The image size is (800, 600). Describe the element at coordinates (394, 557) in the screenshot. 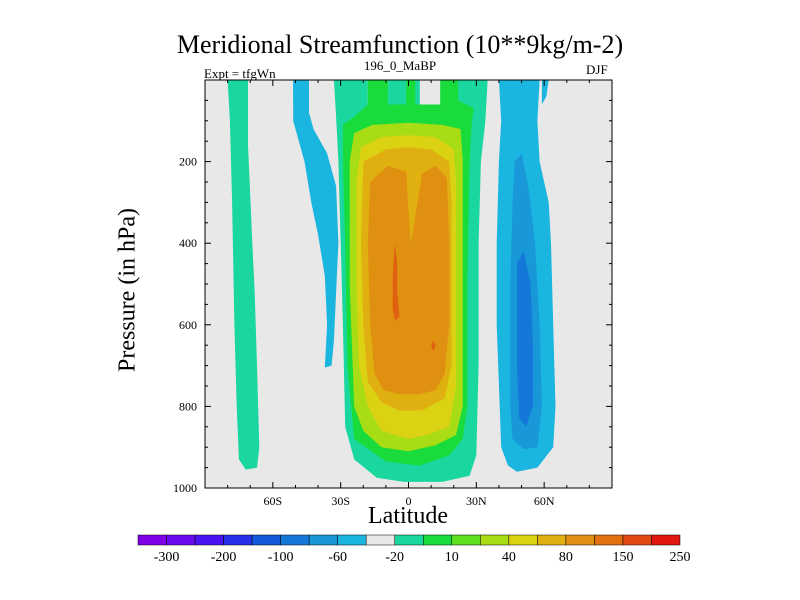

I see `colorbar-label: -20` at that location.